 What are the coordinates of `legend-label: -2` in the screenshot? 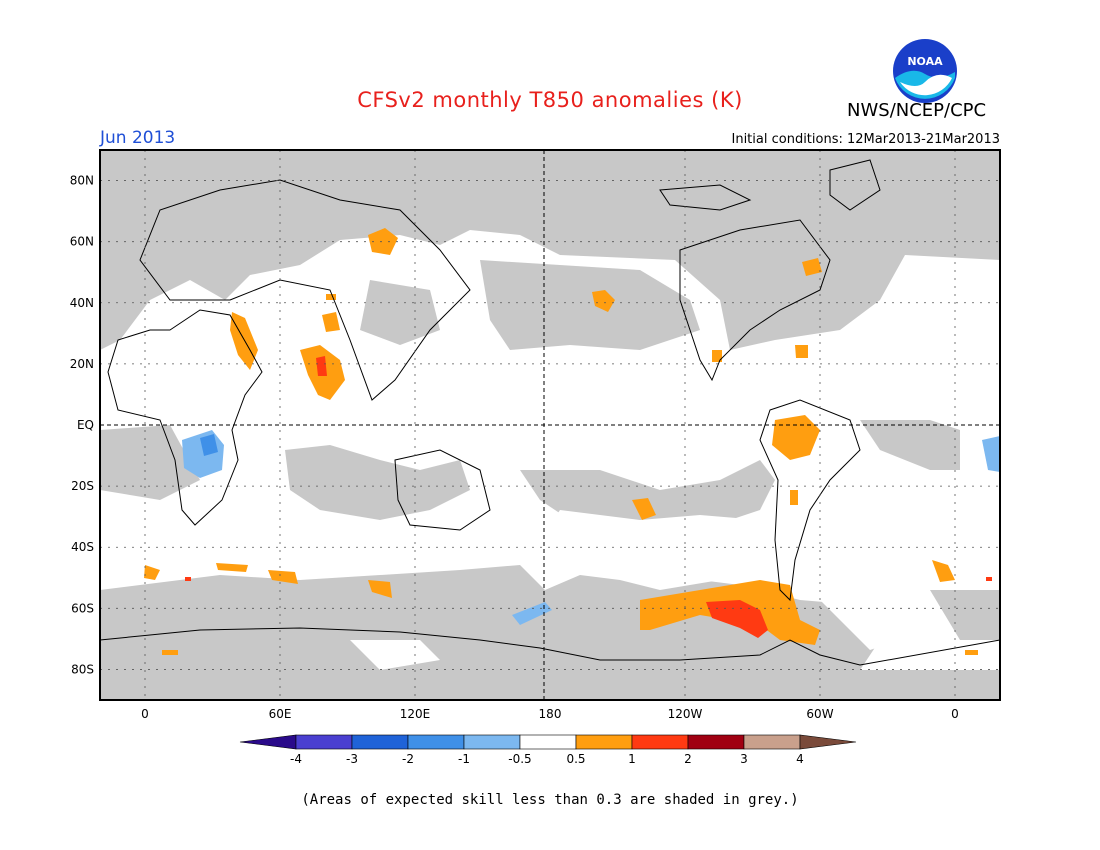 It's located at (408, 759).